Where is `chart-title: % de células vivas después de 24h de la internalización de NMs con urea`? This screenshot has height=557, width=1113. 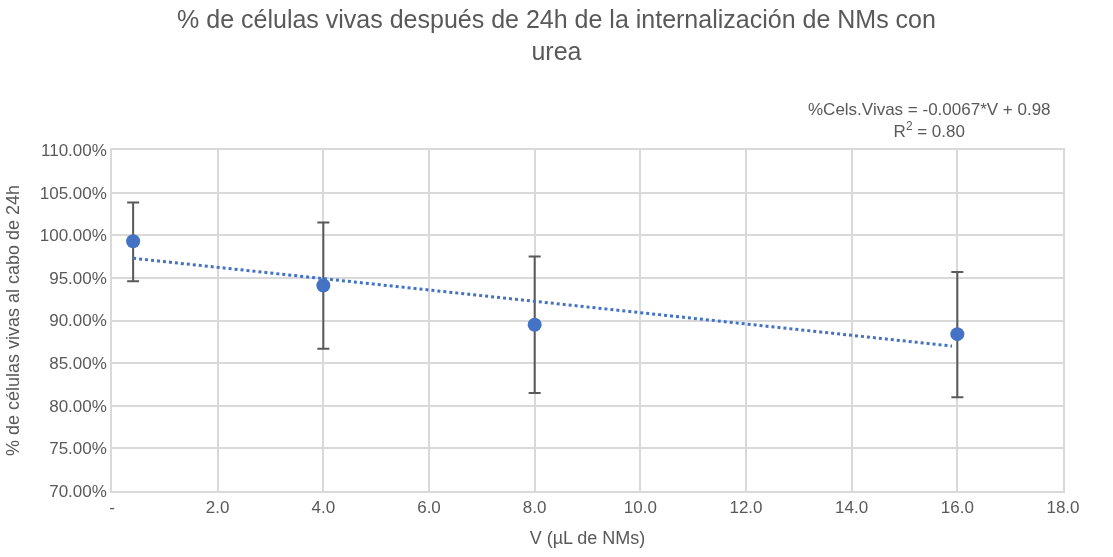 chart-title: % de células vivas después de 24h de la internalización de NMs con urea is located at coordinates (556, 35).